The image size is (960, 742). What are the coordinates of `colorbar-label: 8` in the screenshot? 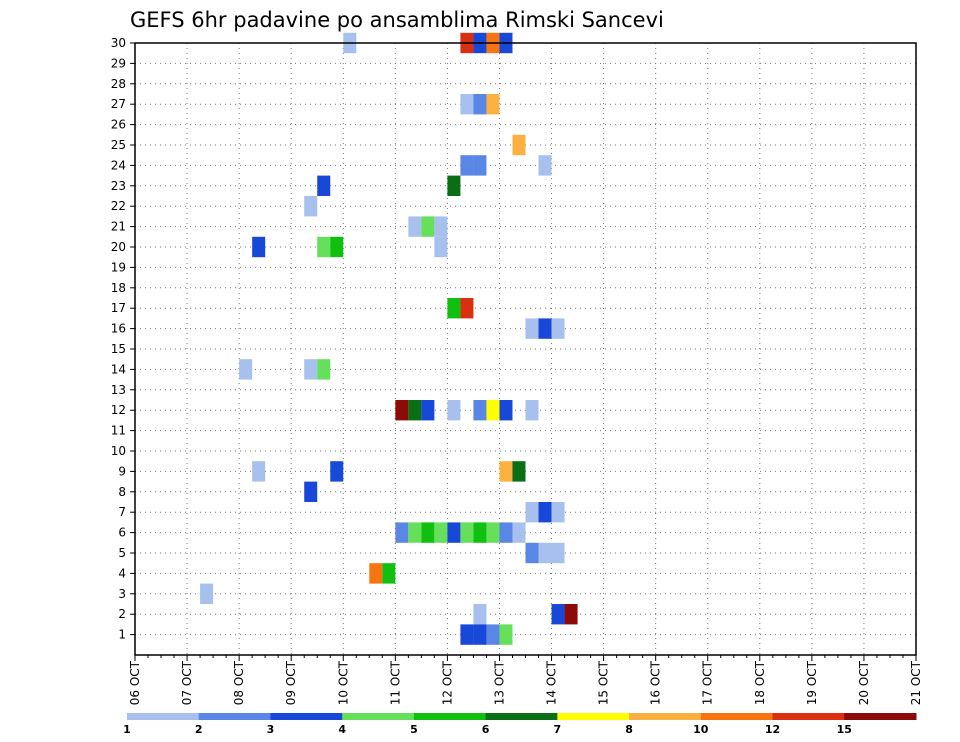 It's located at (629, 729).